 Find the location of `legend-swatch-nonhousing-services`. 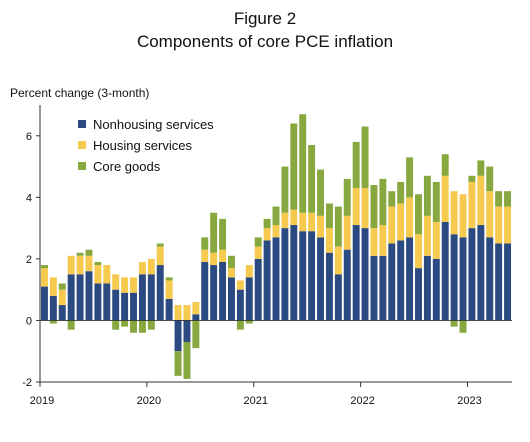

legend-swatch-nonhousing-services is located at coordinates (82, 124).